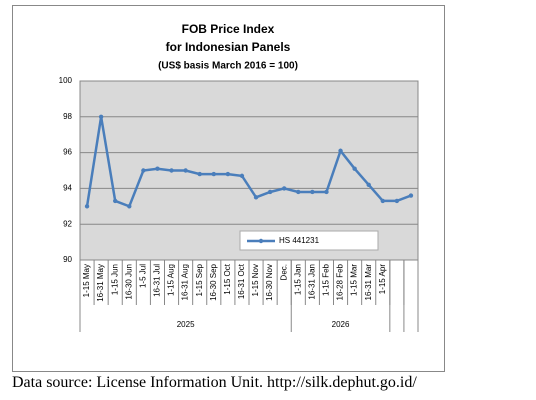 The width and height of the screenshot is (536, 400). Describe the element at coordinates (186, 324) in the screenshot. I see `x-group-label: 2025` at that location.